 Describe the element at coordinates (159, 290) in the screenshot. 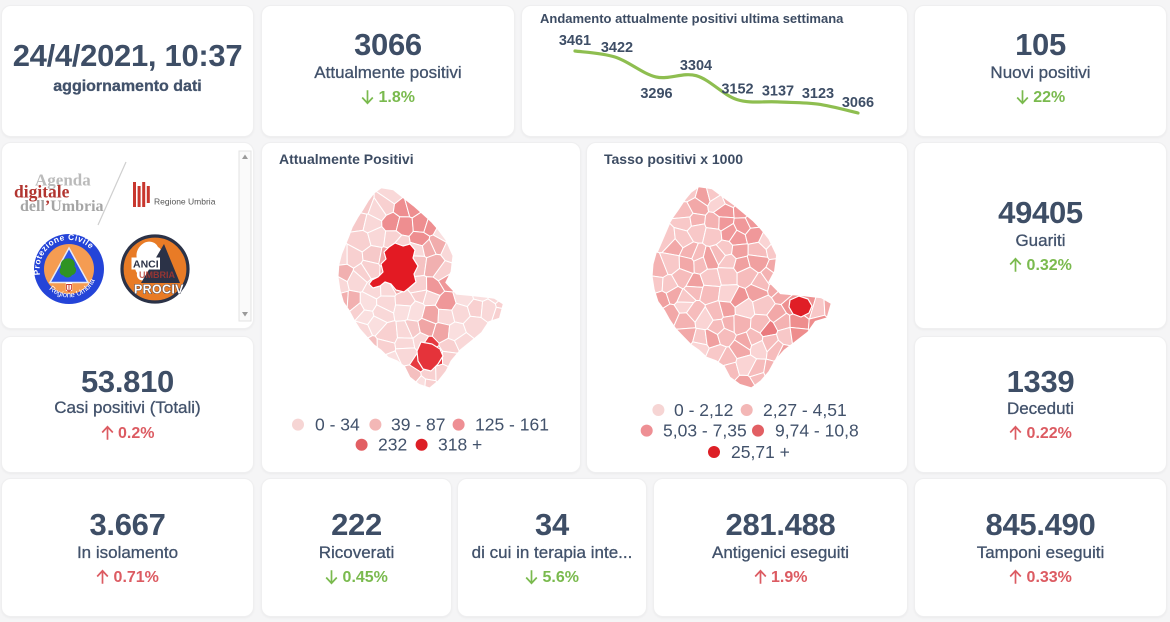

I see `svg-text: PROCIV` at that location.